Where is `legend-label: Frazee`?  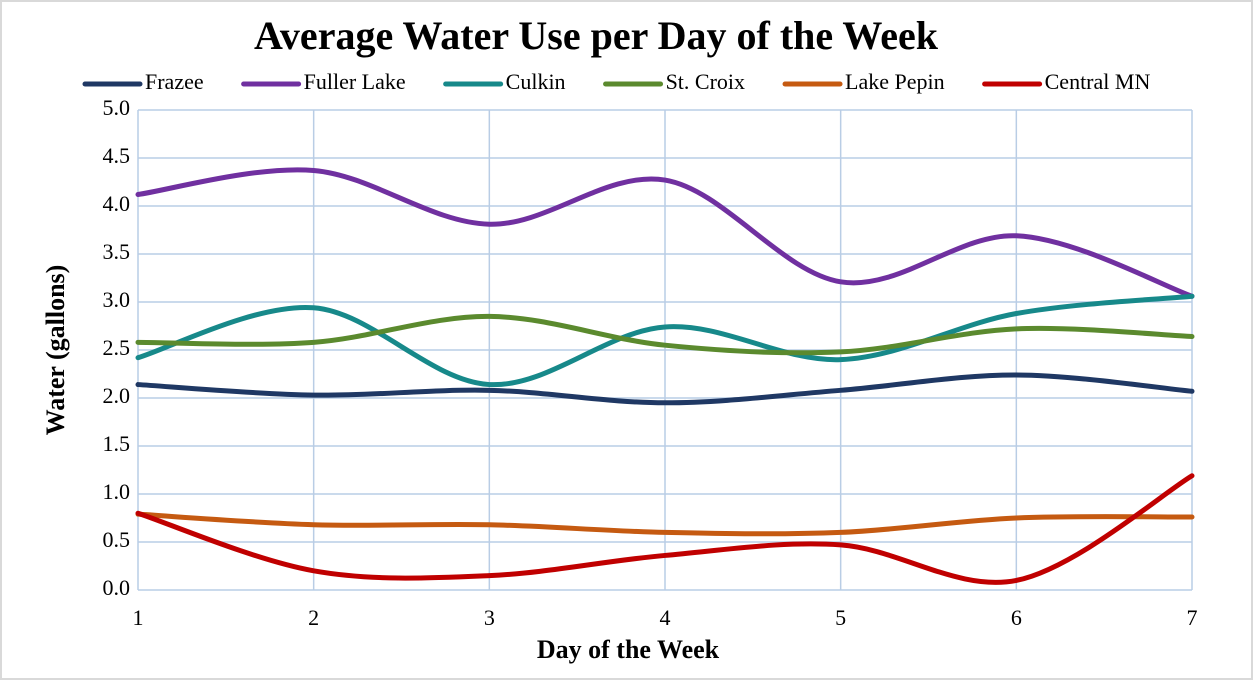
legend-label: Frazee is located at coordinates (174, 81).